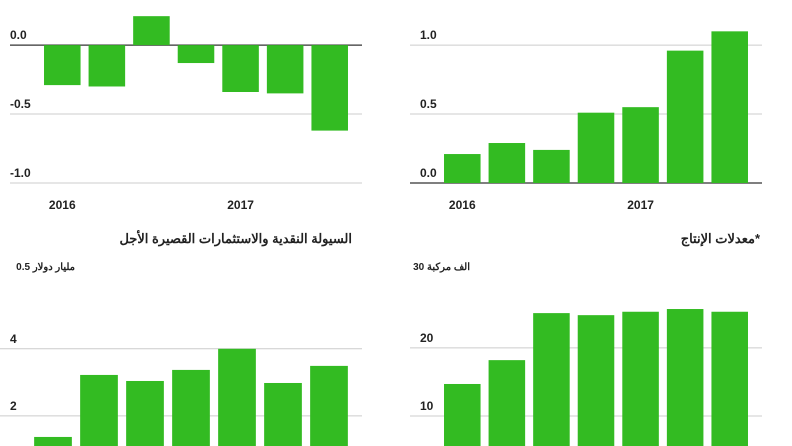 The height and width of the screenshot is (446, 792). I want to click on y-unit-label: 30 الف مركبة, so click(441, 267).